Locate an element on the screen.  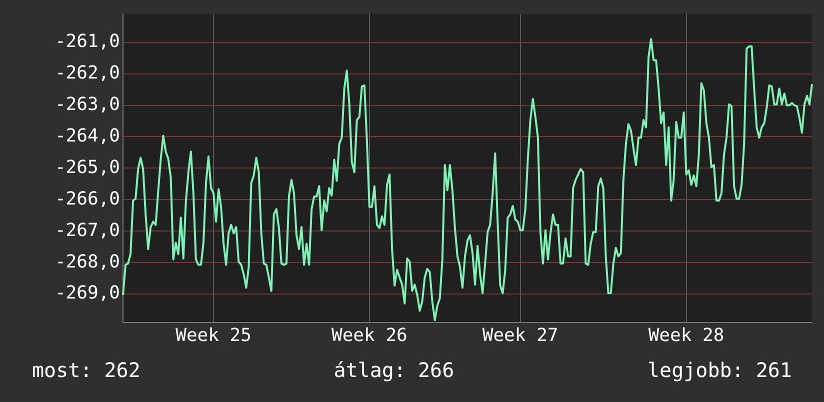
y-tick-label: -267,0 is located at coordinates (87, 230).